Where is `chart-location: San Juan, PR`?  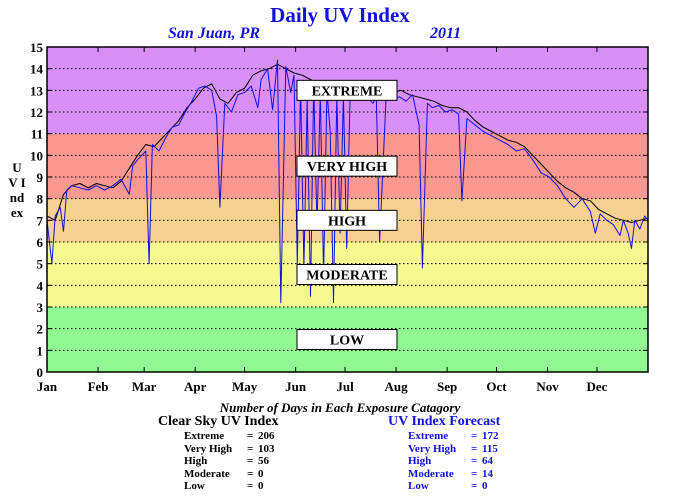
chart-location: San Juan, PR is located at coordinates (214, 33).